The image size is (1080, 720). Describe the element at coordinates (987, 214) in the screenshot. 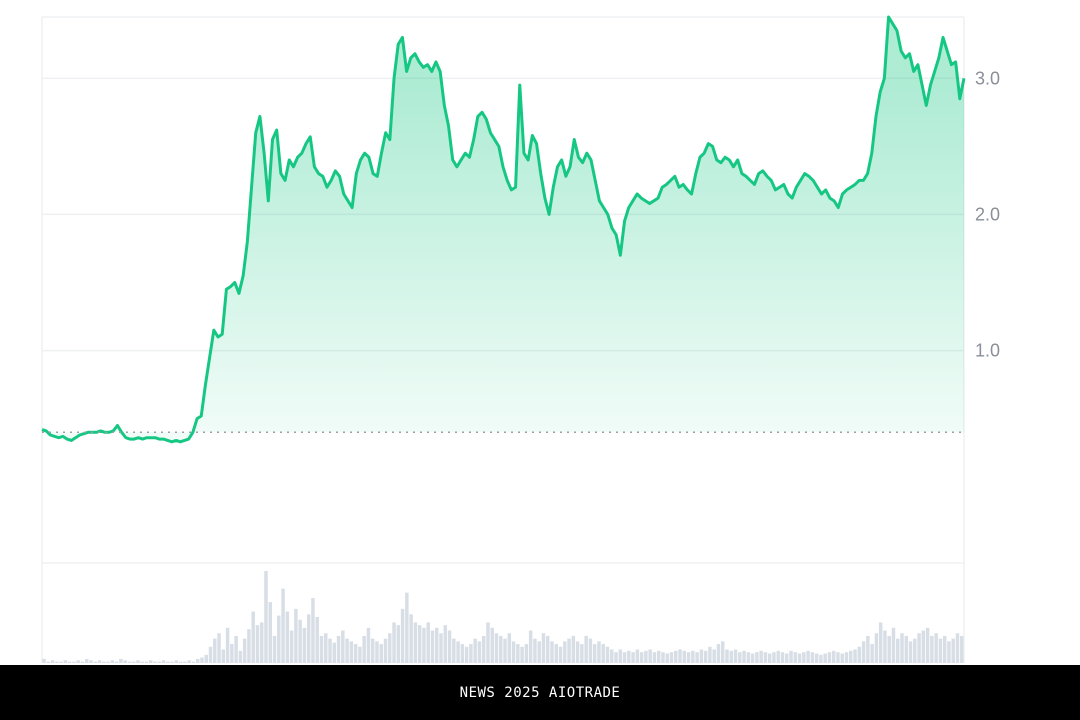

I see `y-axis-ticks: 1.0 2.0 3.0` at that location.